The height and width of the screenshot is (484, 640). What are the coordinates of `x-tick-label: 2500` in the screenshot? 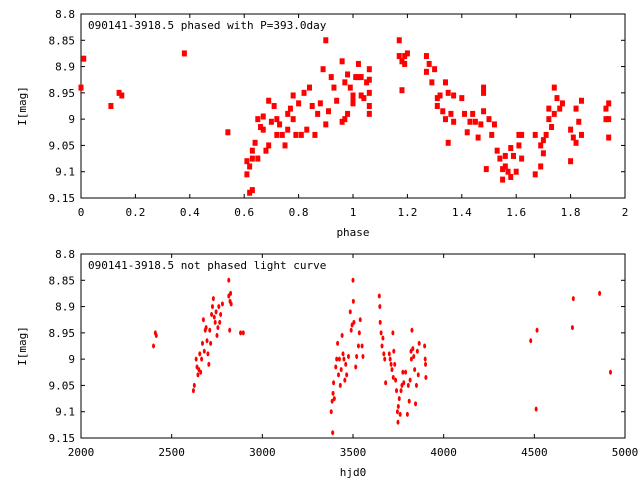 It's located at (171, 452).